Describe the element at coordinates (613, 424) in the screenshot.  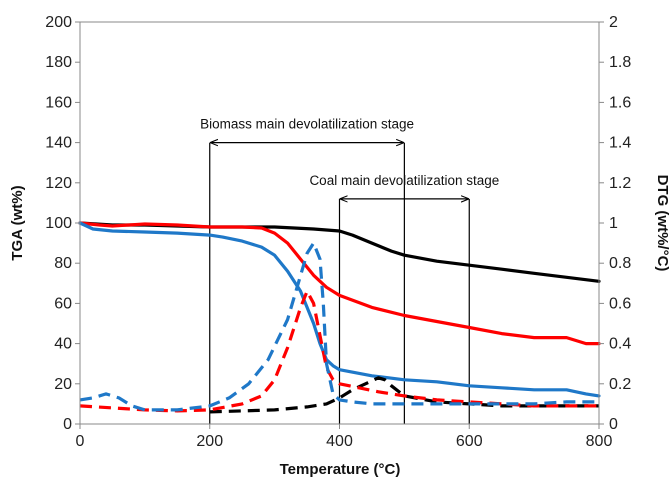
I see `y2-tick-label: 0` at that location.